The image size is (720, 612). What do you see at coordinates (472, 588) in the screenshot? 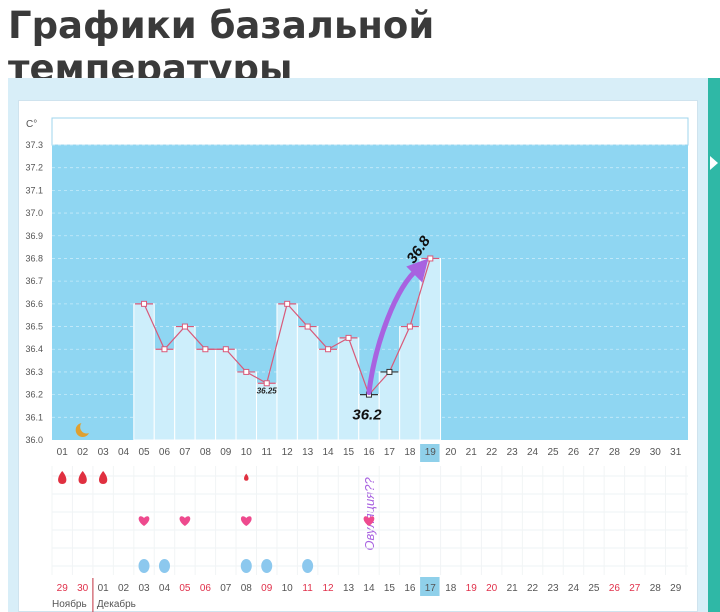
I see `calendar-date-label: 19` at bounding box center [472, 588].